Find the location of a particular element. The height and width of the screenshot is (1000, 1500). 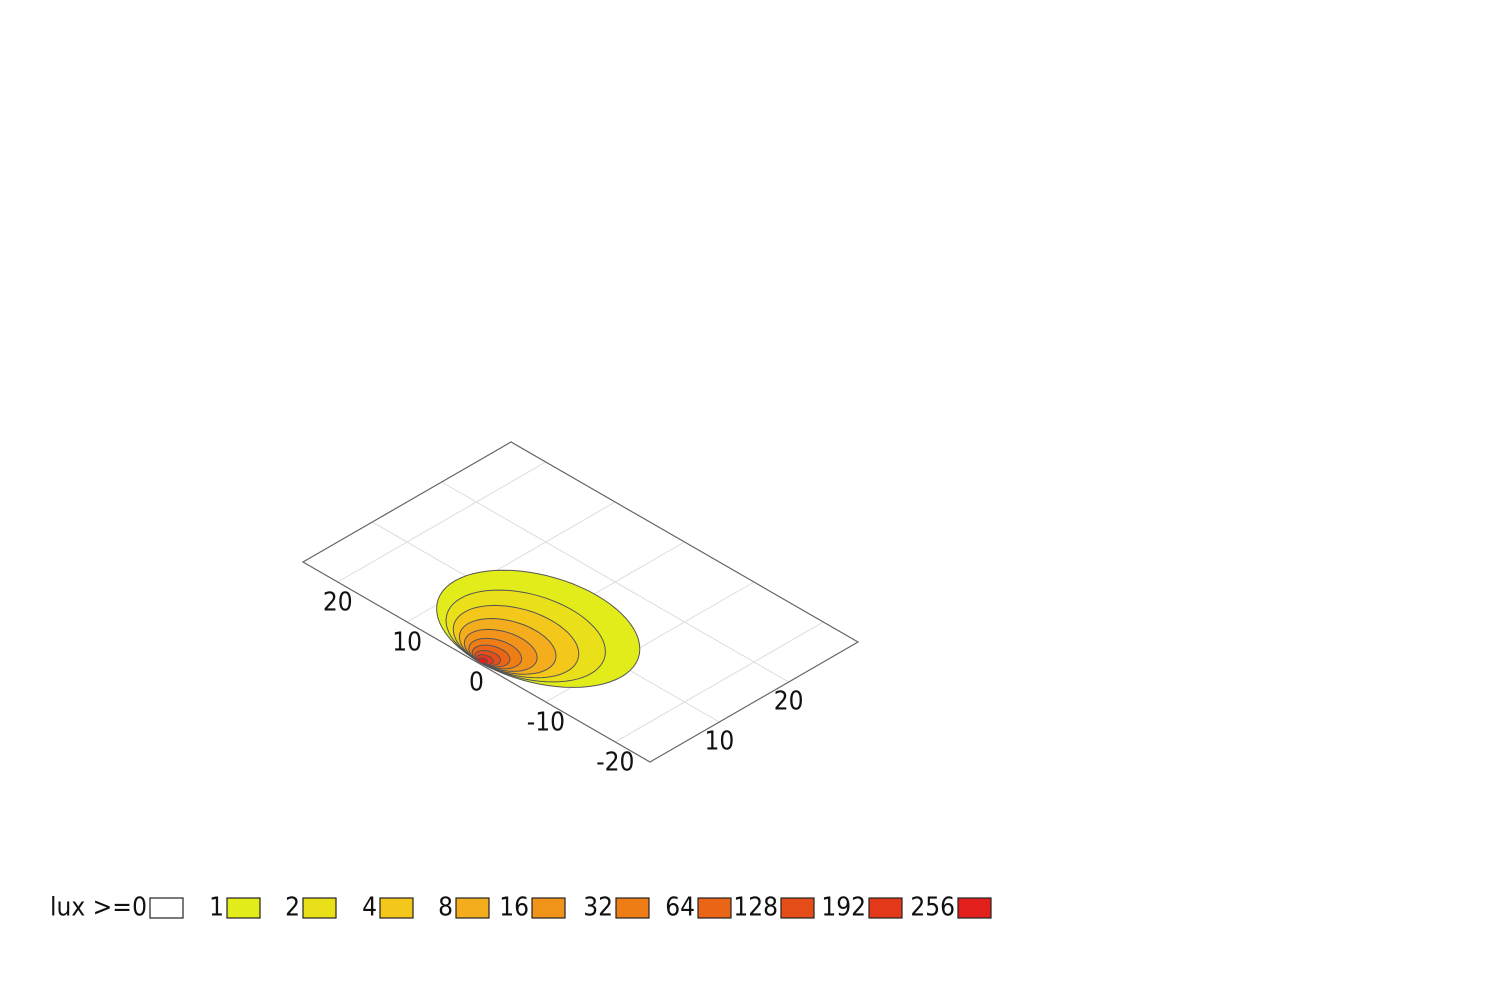

legend-label: 0 is located at coordinates (139, 908).